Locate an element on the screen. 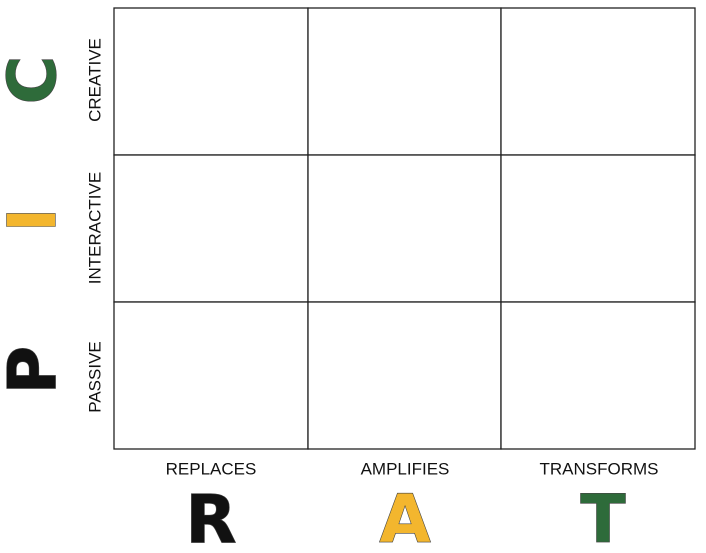 This screenshot has width=706, height=553. row-label: PASSIVE is located at coordinates (94, 377).